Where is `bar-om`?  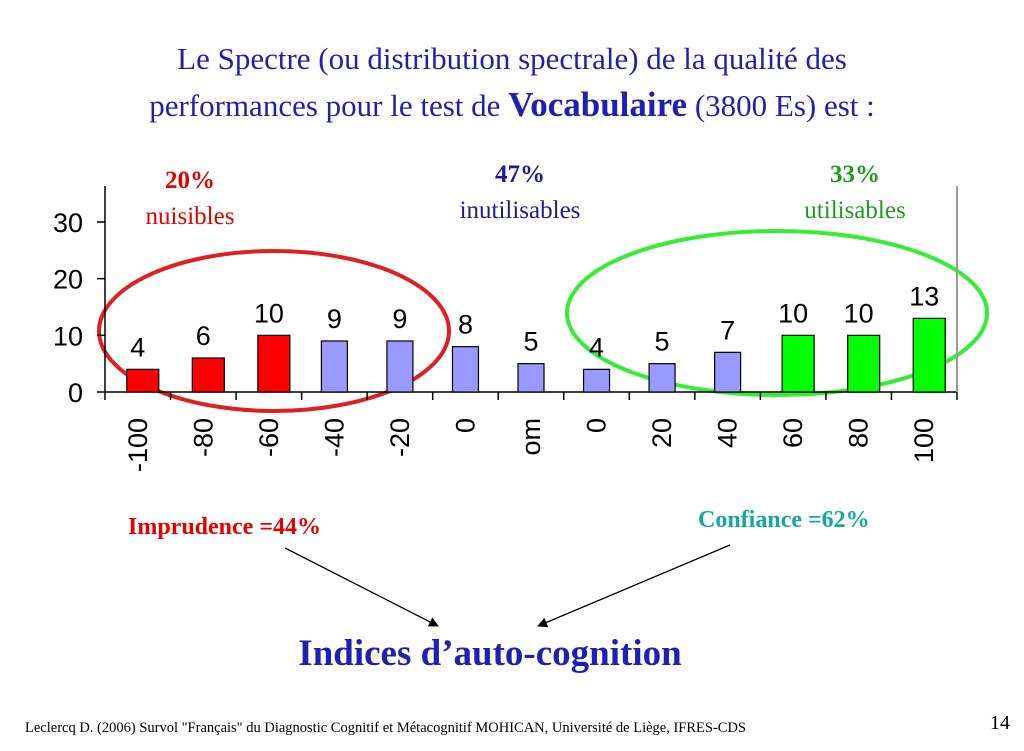 bar-om is located at coordinates (531, 378).